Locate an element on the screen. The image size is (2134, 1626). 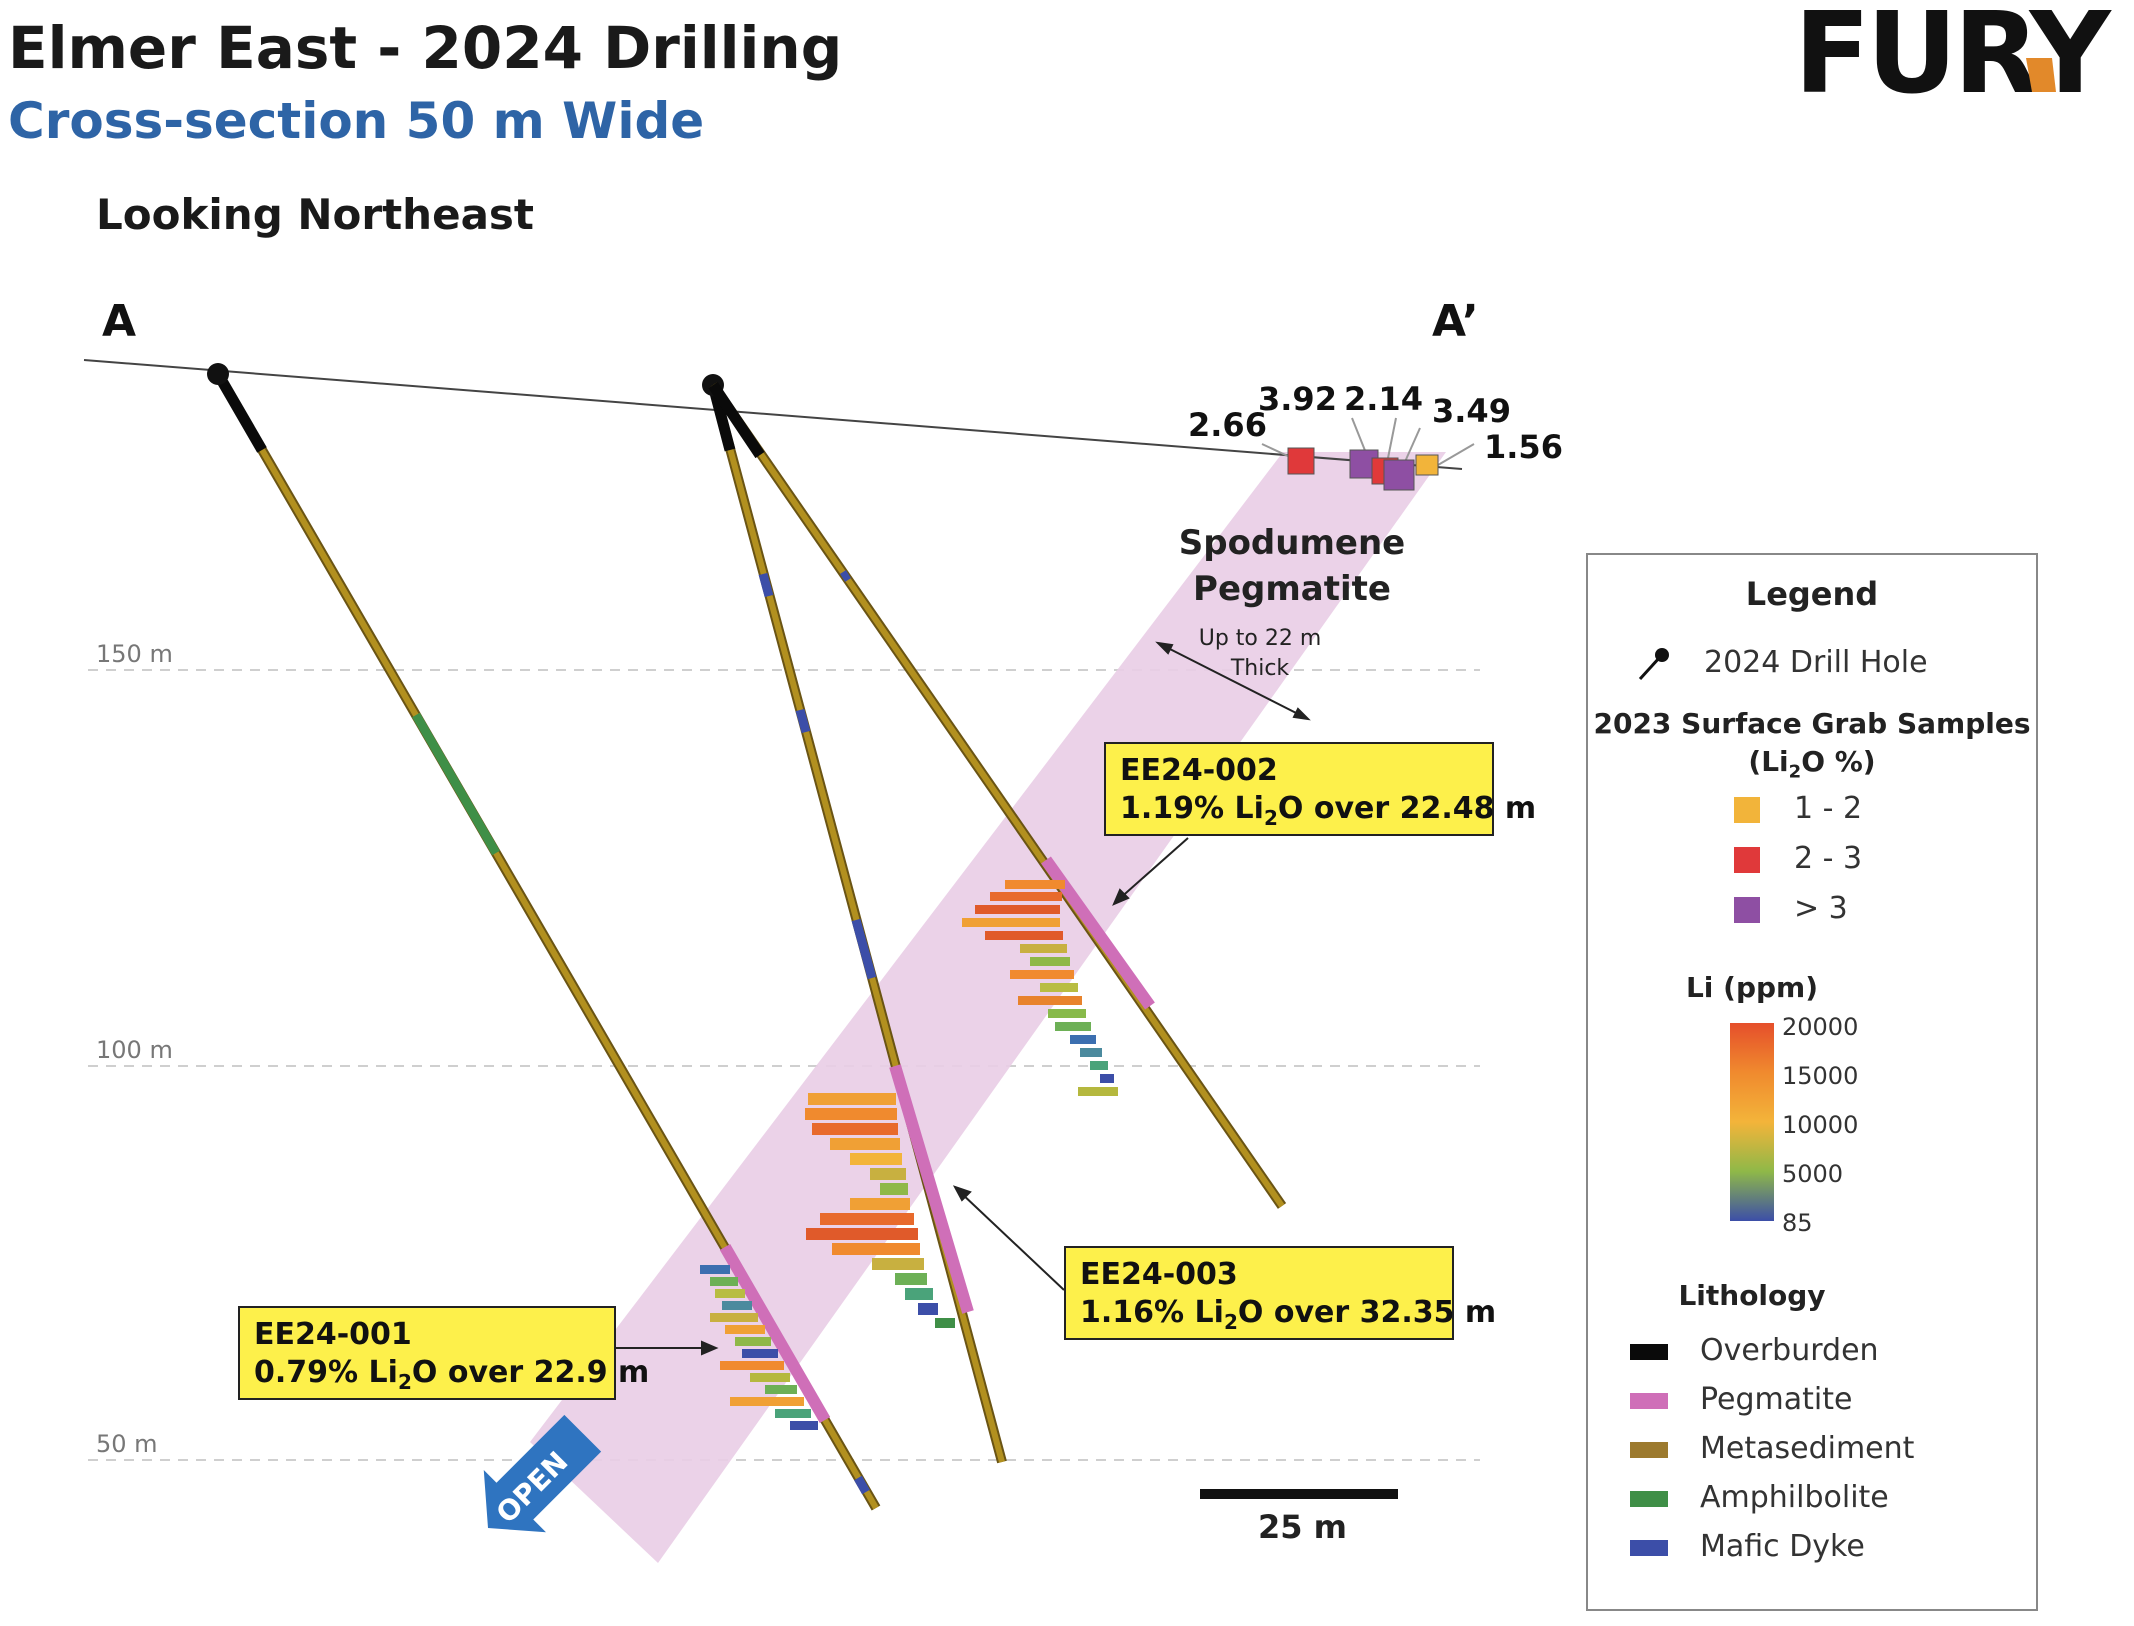
pegmatite-label: Spodumene Pegmatite is located at coordinates (1292, 566).